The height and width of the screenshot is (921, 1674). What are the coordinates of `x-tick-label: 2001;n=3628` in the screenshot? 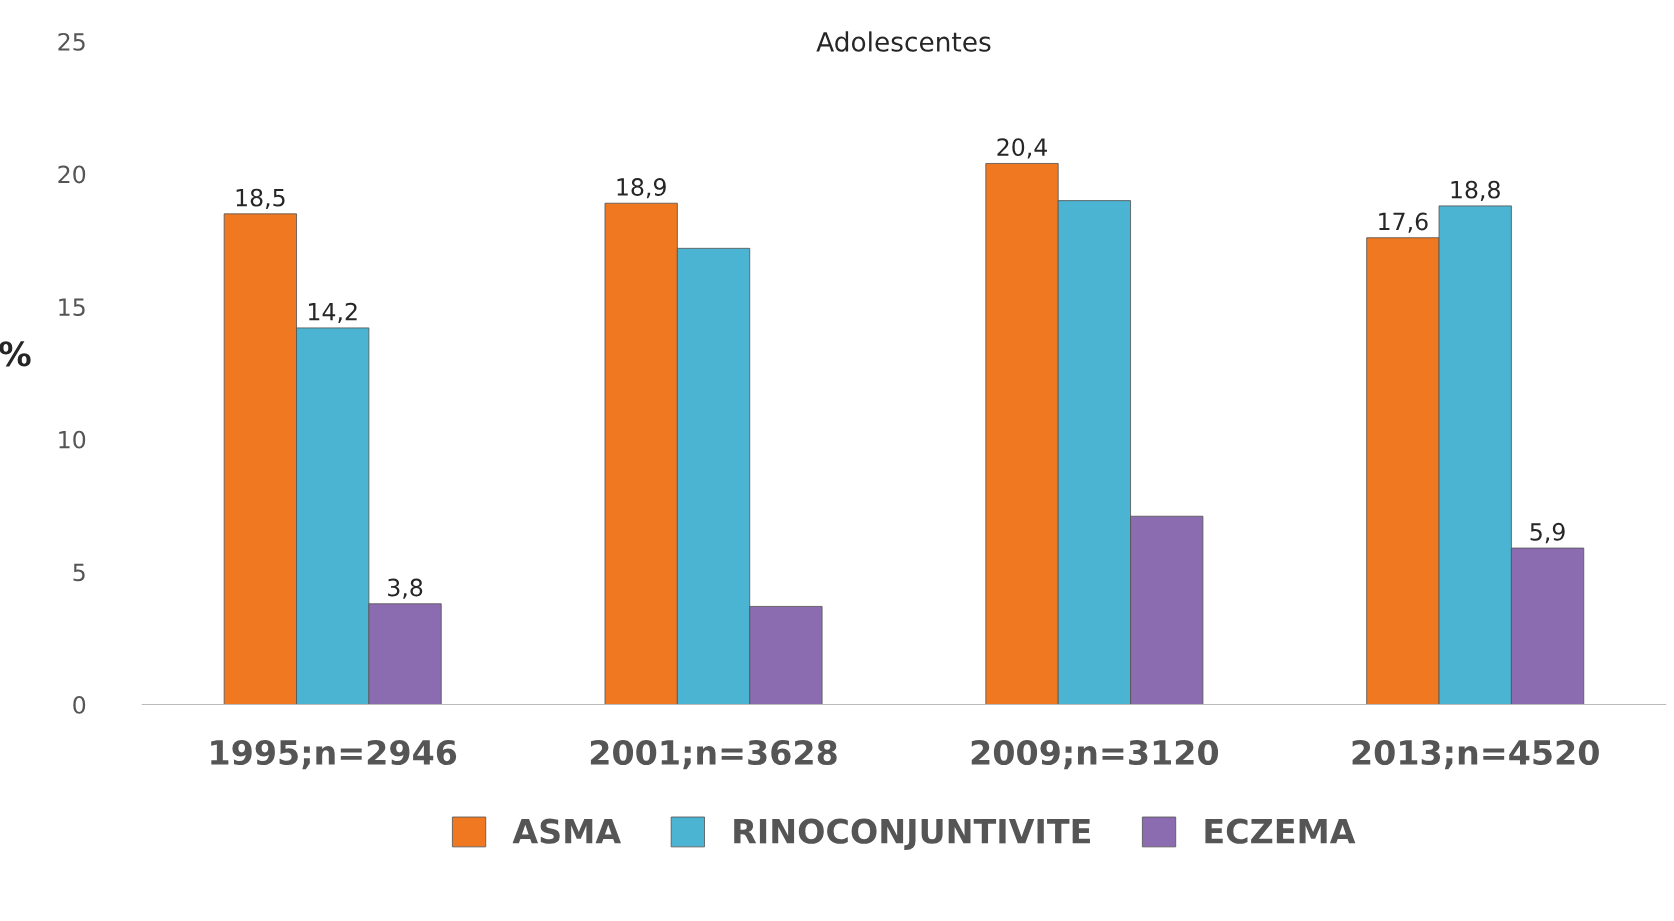 It's located at (713, 754).